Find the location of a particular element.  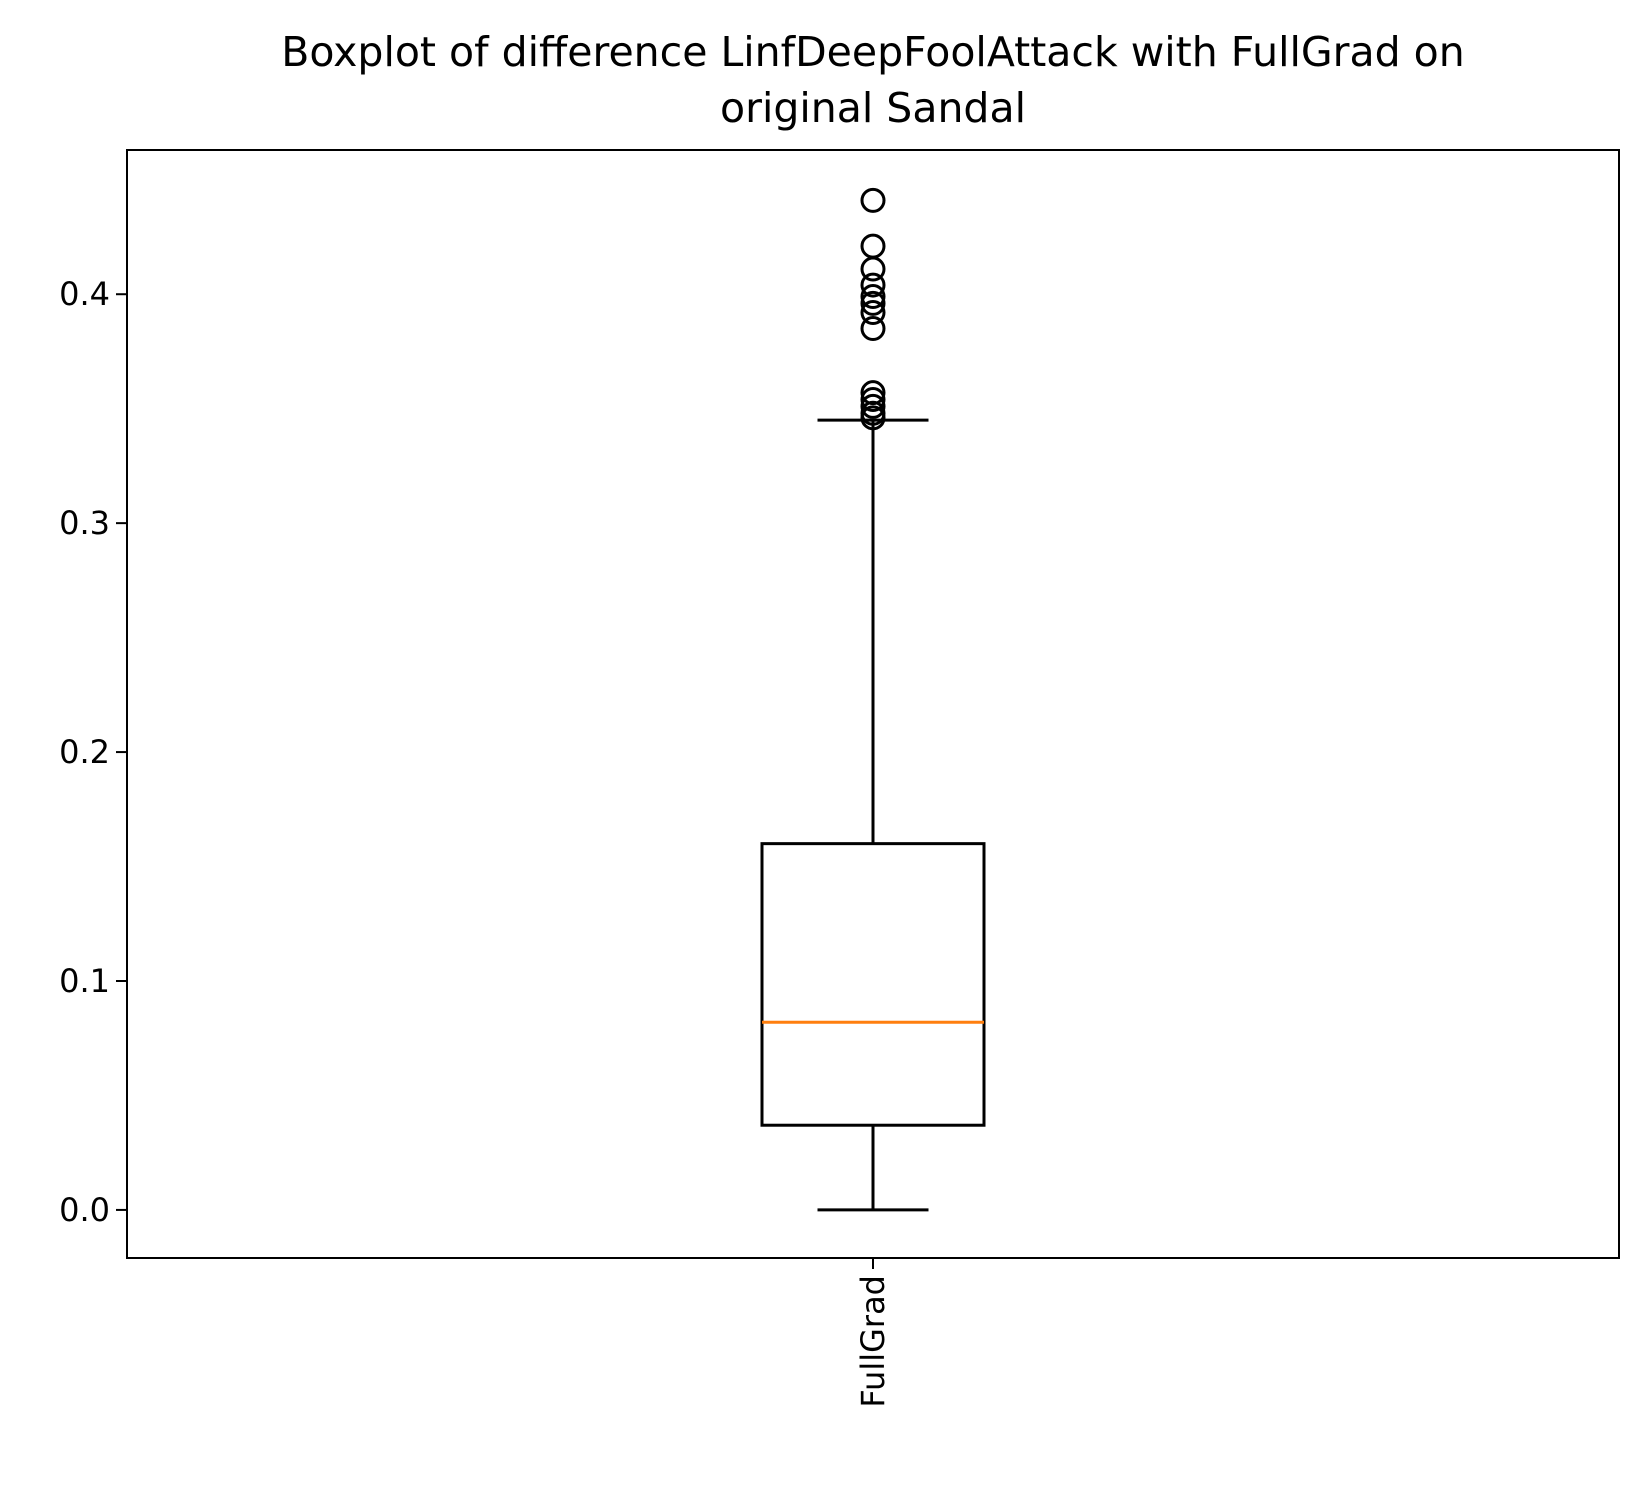

y-tick-label: 0.4 is located at coordinates (84, 294).